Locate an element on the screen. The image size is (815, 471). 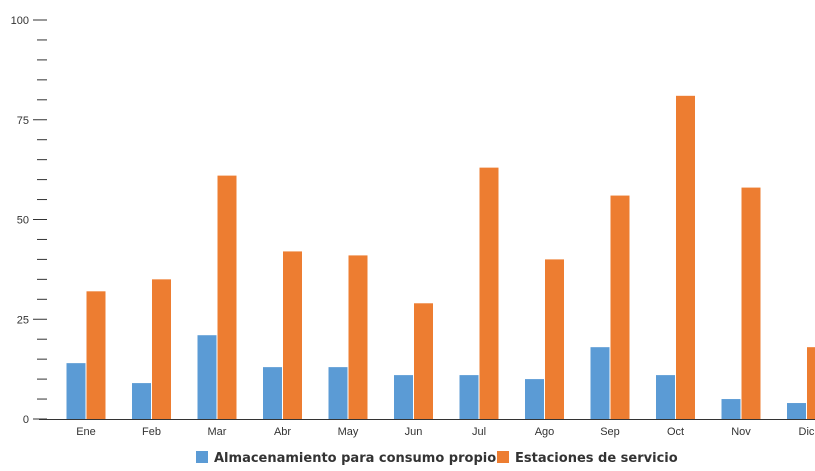
bar-estaciones-dic is located at coordinates (811, 383).